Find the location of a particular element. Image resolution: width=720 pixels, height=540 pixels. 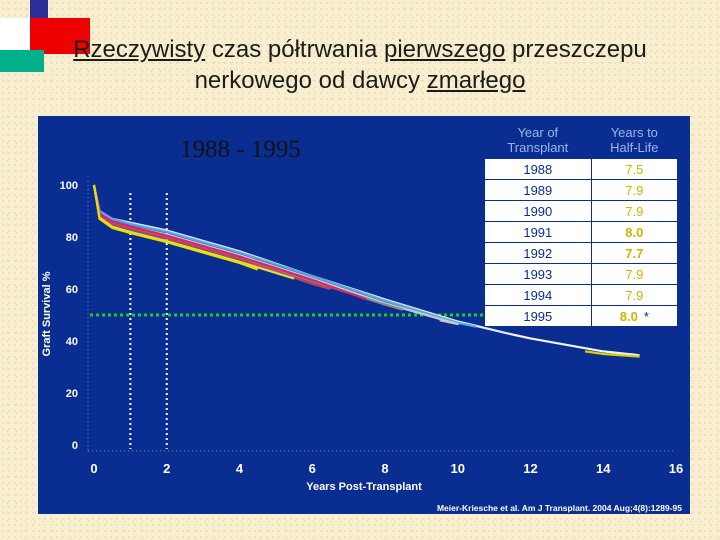

table-row: 1995 8.0 * is located at coordinates (581, 316).